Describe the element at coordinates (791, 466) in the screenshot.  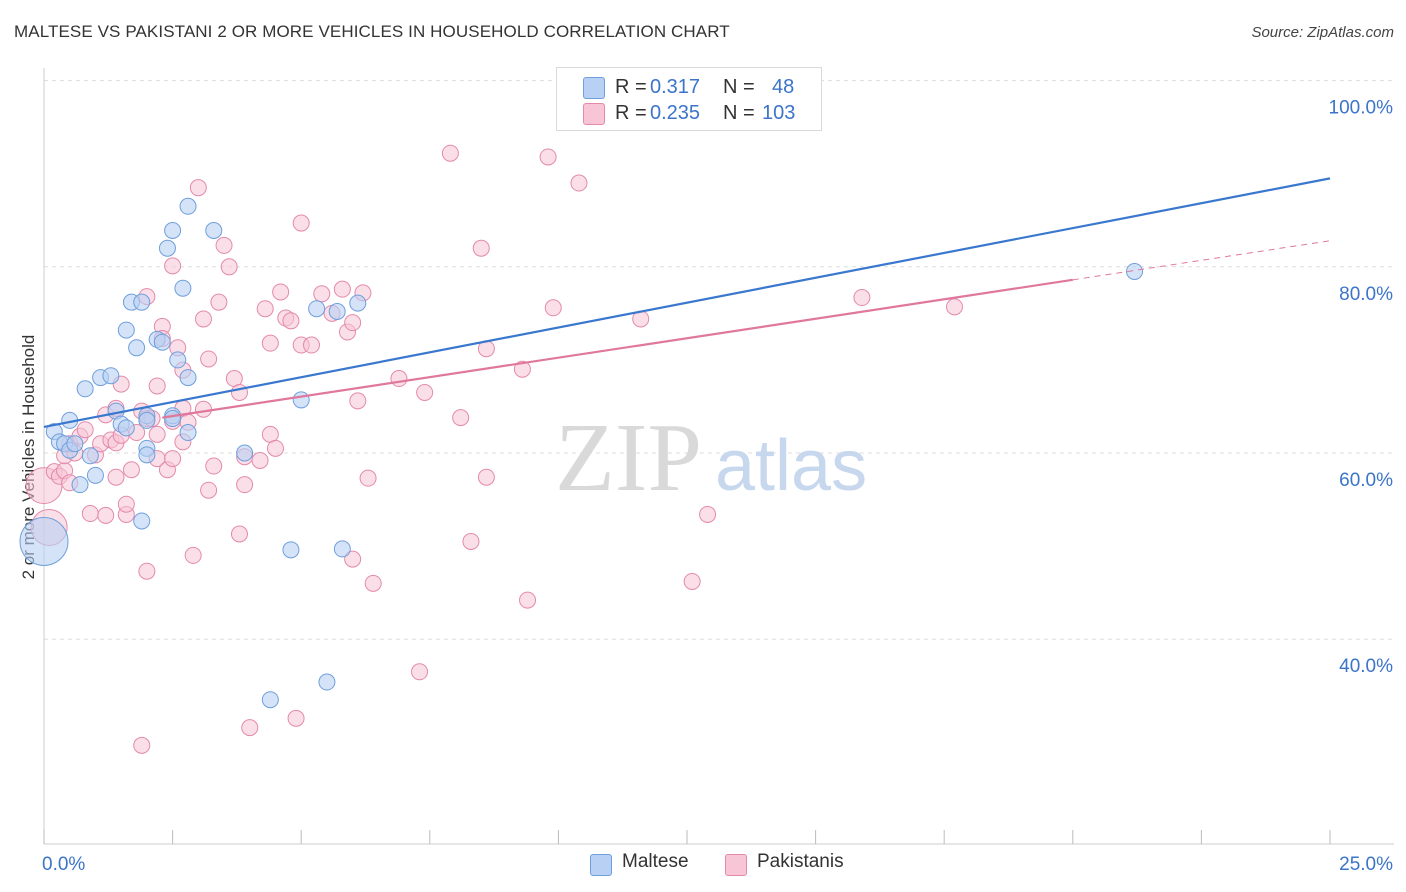
I see `watermark-atlas: atlas` at that location.